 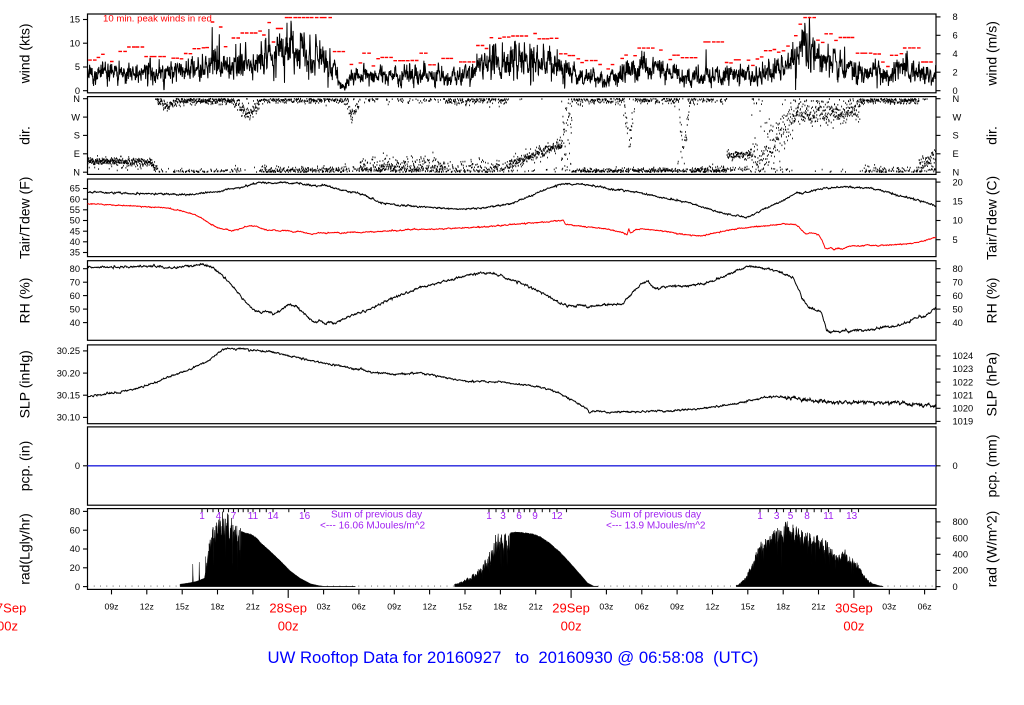 What do you see at coordinates (305, 516) in the screenshot?
I see `svg-text: 16` at bounding box center [305, 516].